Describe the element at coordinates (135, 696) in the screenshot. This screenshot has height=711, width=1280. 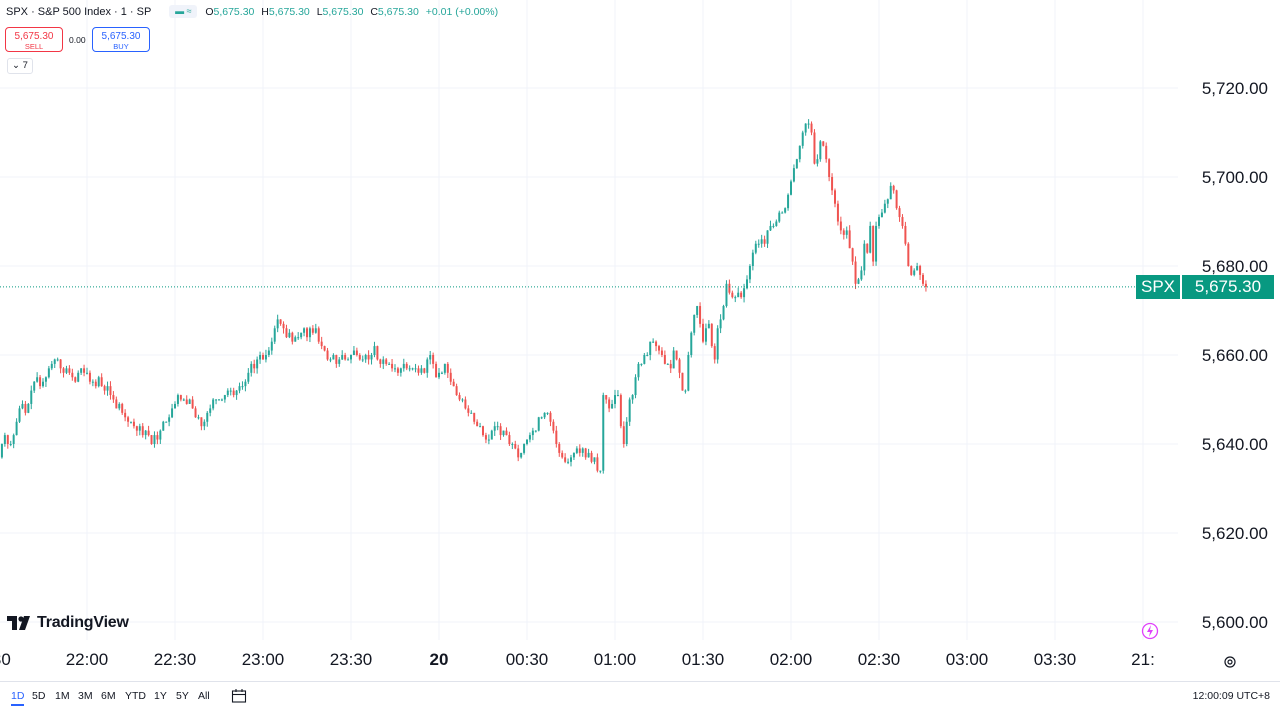
I see `range-ytd: YTD` at that location.